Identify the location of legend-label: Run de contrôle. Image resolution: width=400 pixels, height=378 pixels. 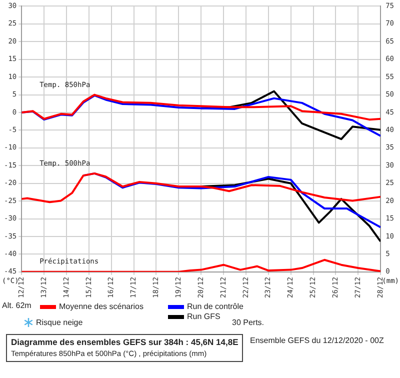
(215, 306).